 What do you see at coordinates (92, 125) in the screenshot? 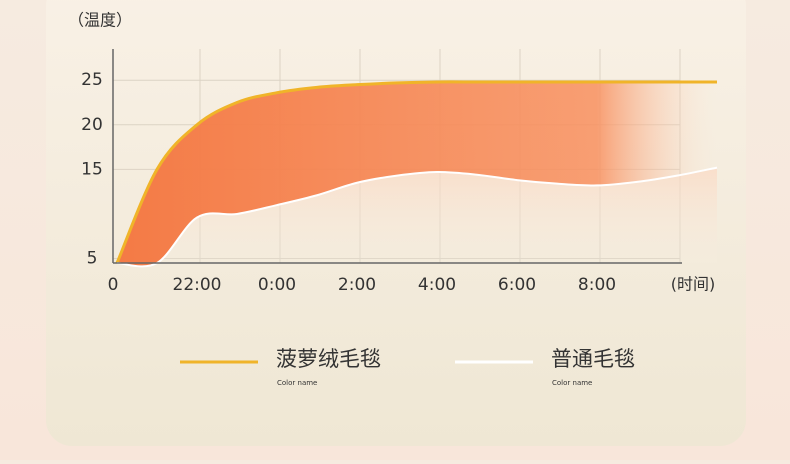
I see `y-tick-label: 20` at bounding box center [92, 125].